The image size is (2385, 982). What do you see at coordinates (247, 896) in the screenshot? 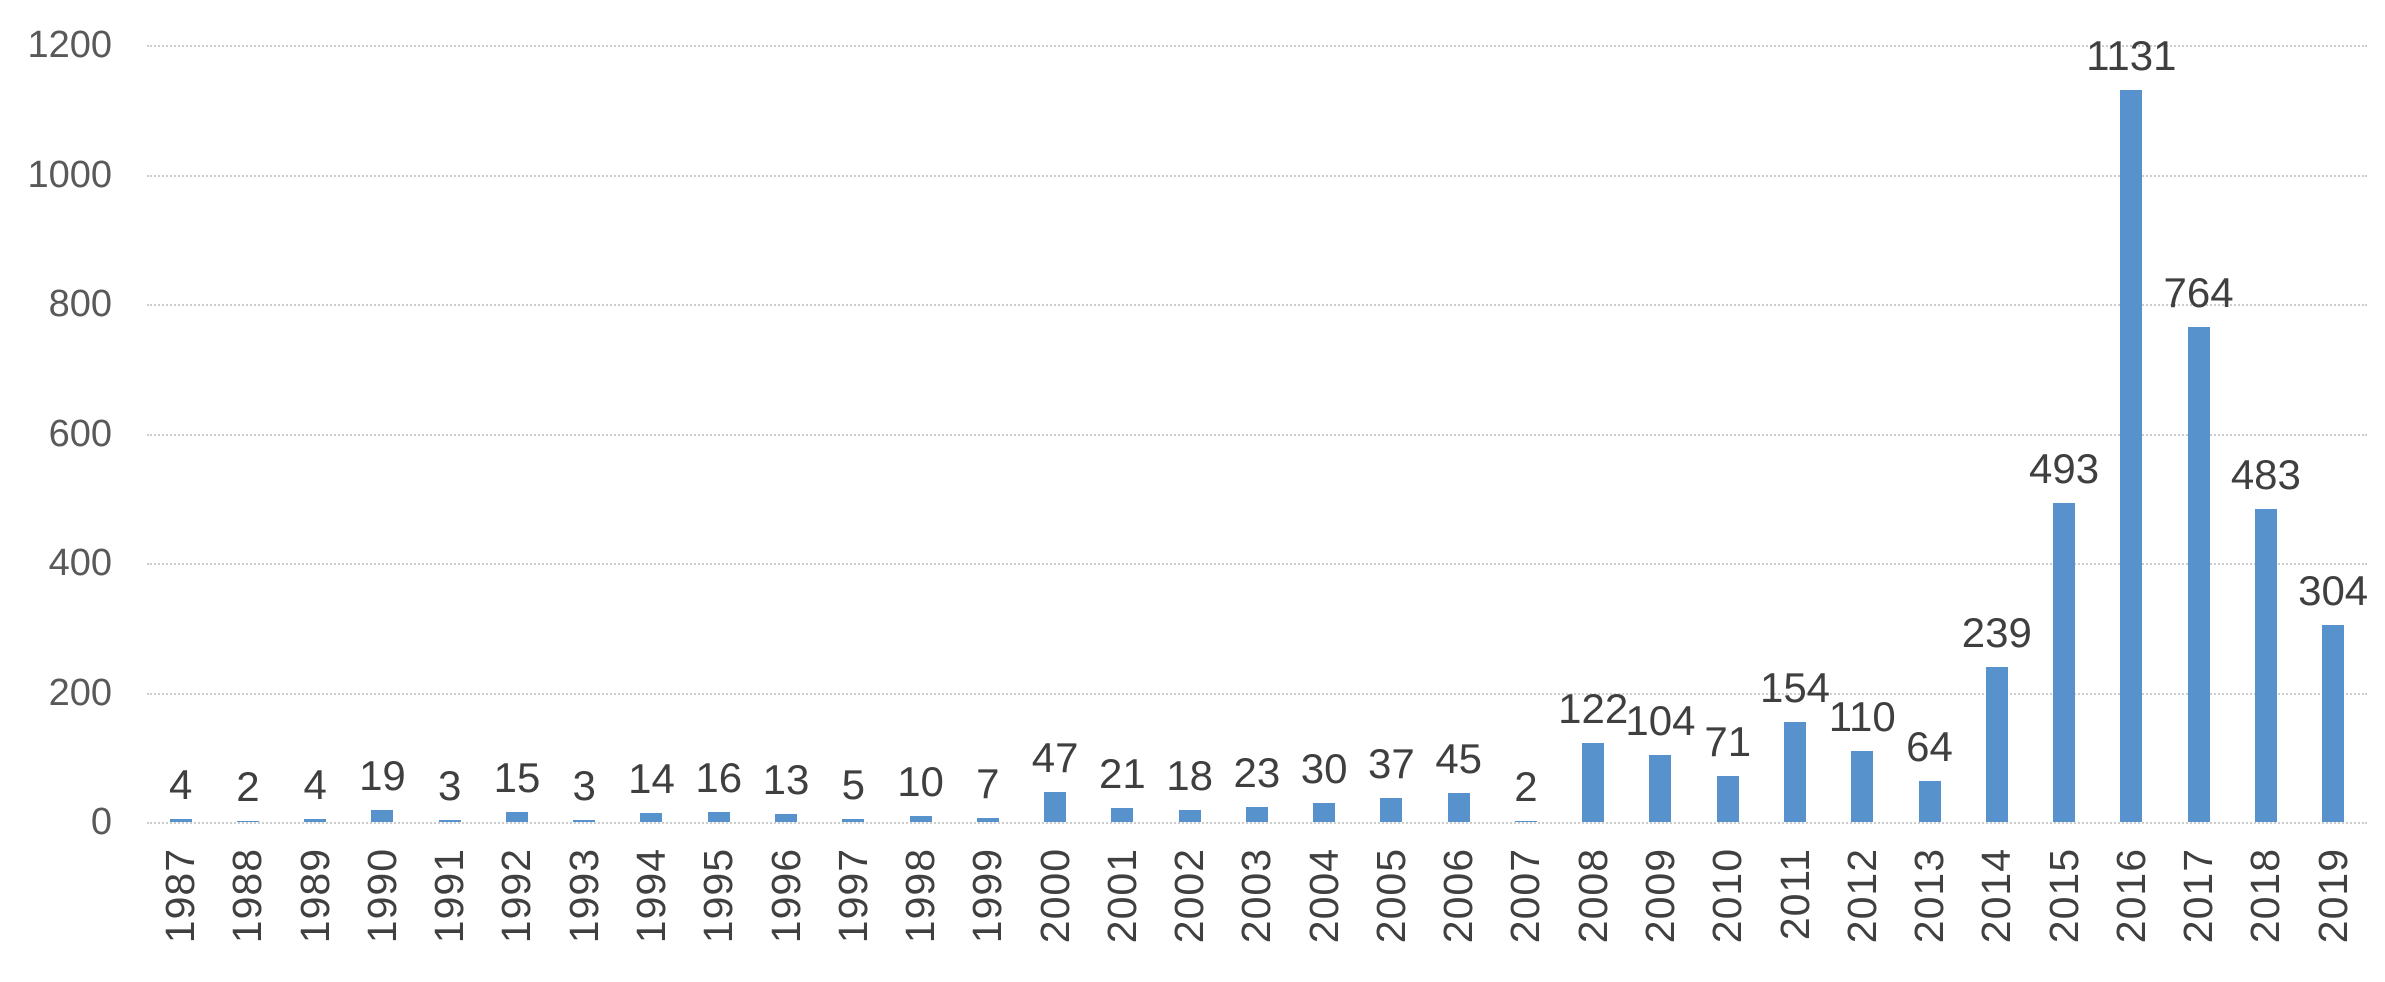
I see `x-axis-tick-label: 1988` at bounding box center [247, 896].